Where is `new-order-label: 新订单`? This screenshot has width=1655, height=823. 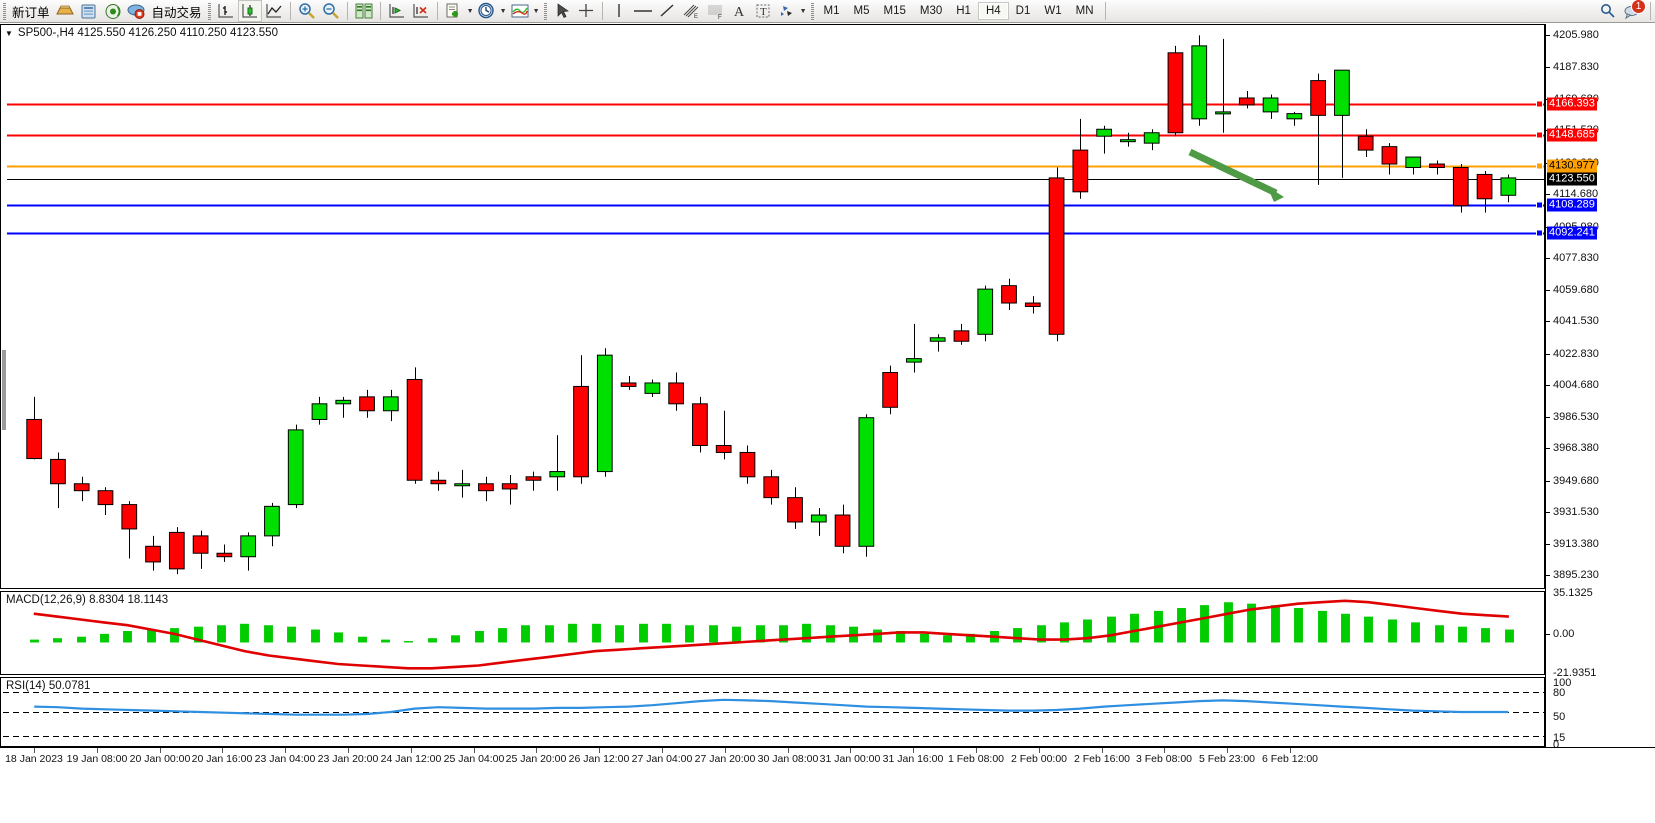
new-order-label: 新订单 is located at coordinates (31, 12).